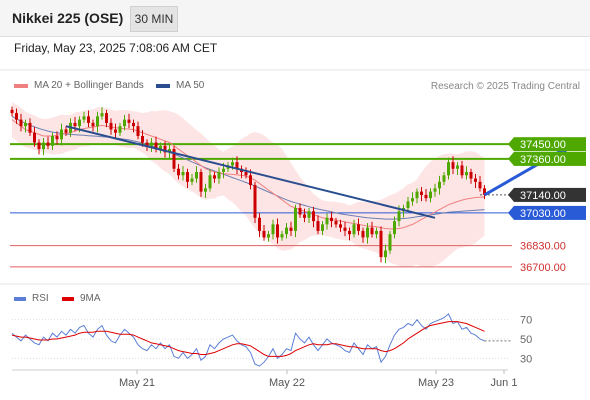  What do you see at coordinates (547, 194) in the screenshot?
I see `price-level-label: 37140.00` at bounding box center [547, 194].